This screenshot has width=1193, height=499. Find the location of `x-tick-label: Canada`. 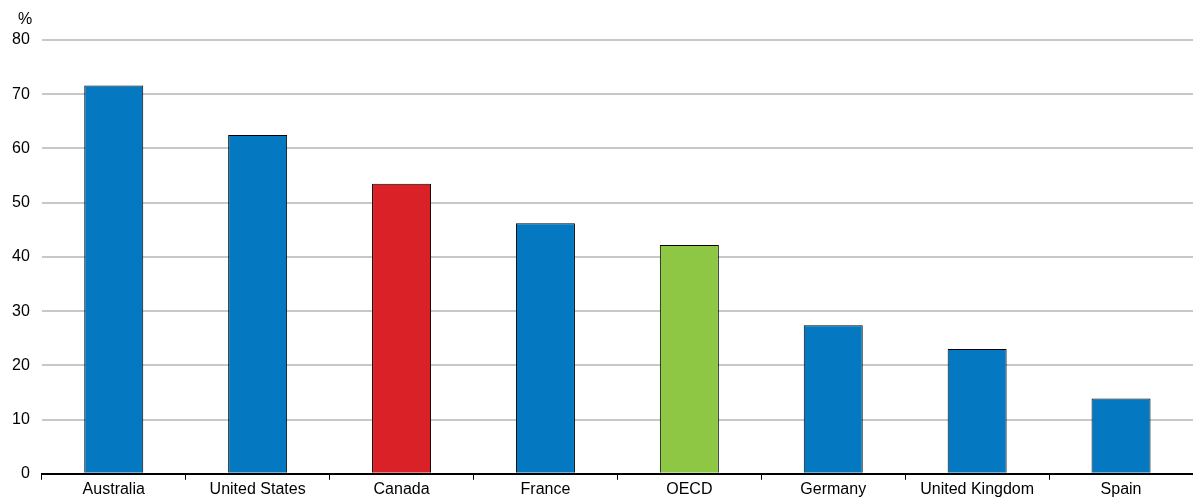

x-tick-label: Canada is located at coordinates (401, 488).